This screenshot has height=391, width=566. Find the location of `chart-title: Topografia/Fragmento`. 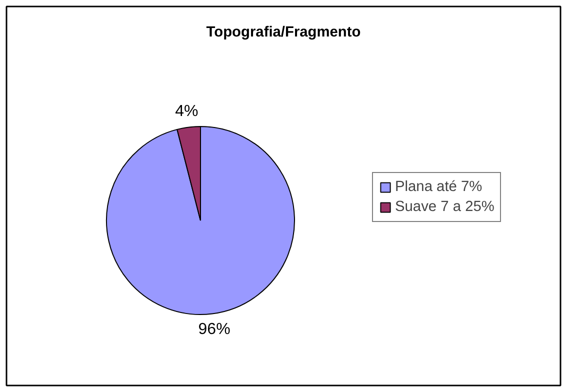

chart-title: Topografia/Fragmento is located at coordinates (283, 32).